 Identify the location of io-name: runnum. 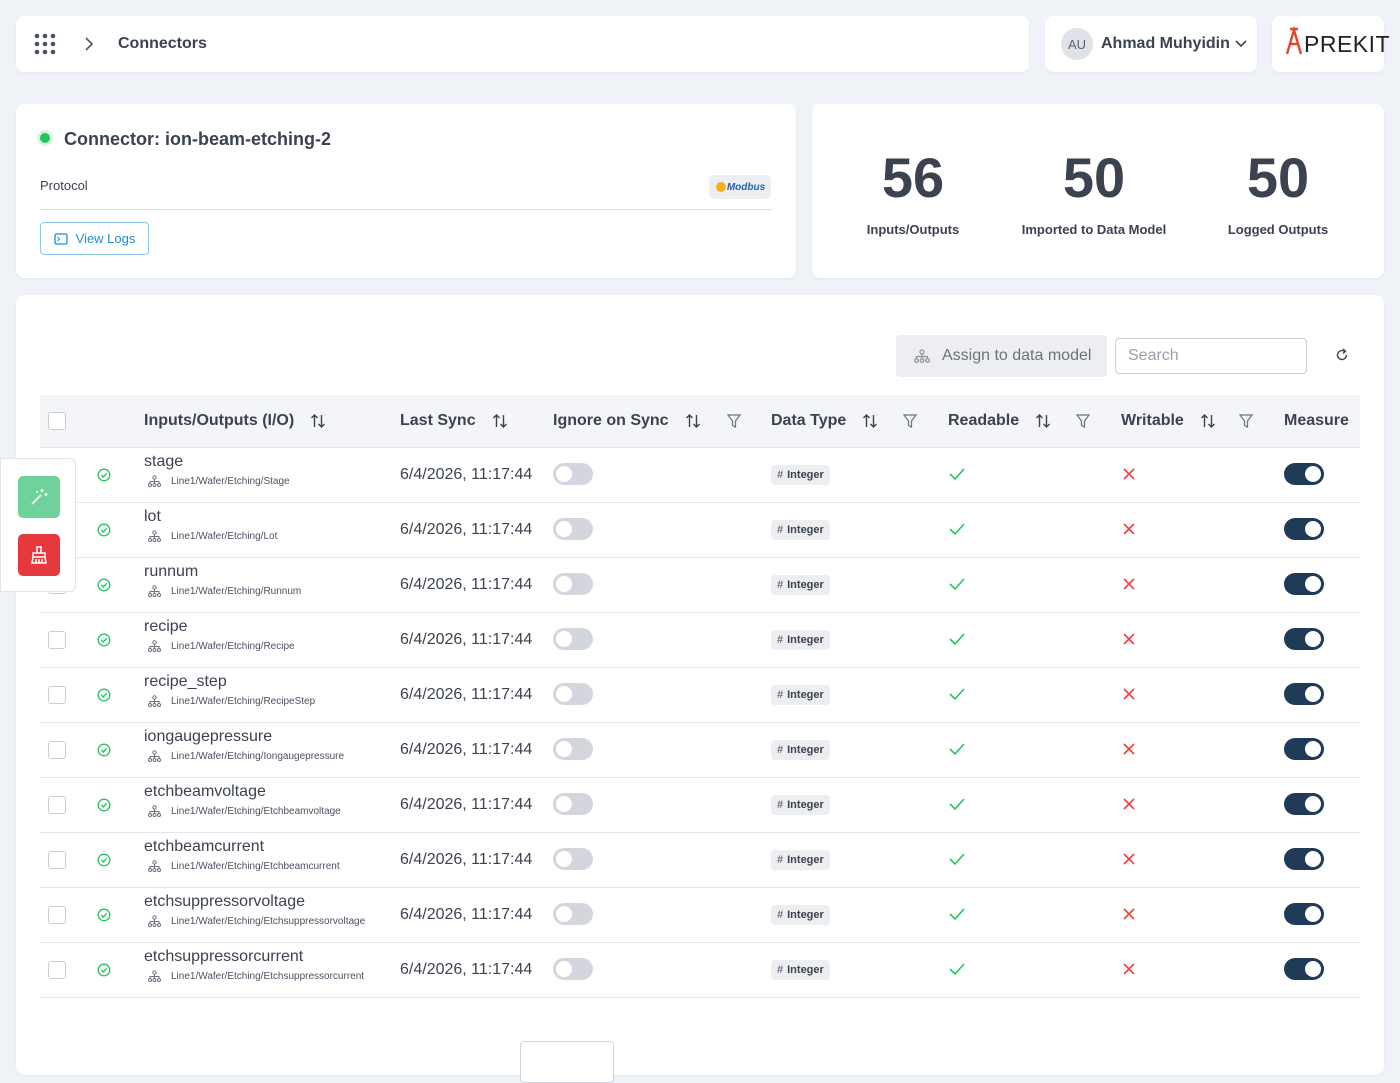
(171, 571).